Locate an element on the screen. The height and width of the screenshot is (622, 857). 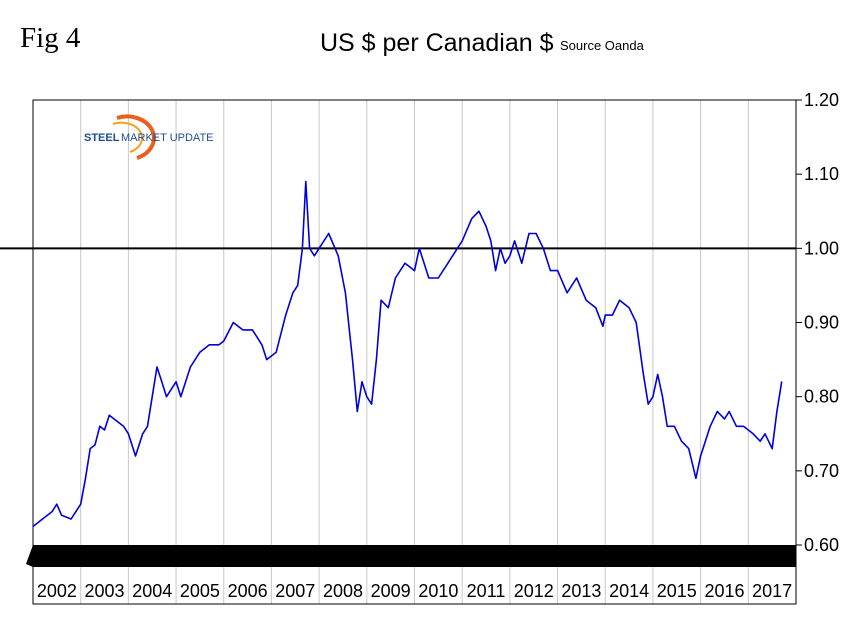
logo-swoosh-inner-icon is located at coordinates (127, 137).